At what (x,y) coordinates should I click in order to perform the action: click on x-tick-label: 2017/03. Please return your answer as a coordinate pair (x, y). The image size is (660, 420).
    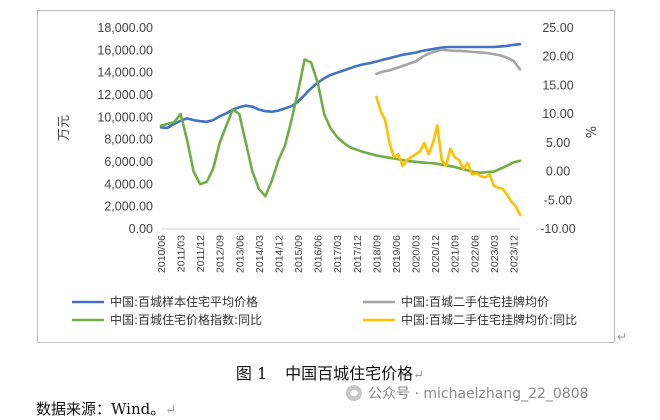
    Looking at the image, I should click on (338, 254).